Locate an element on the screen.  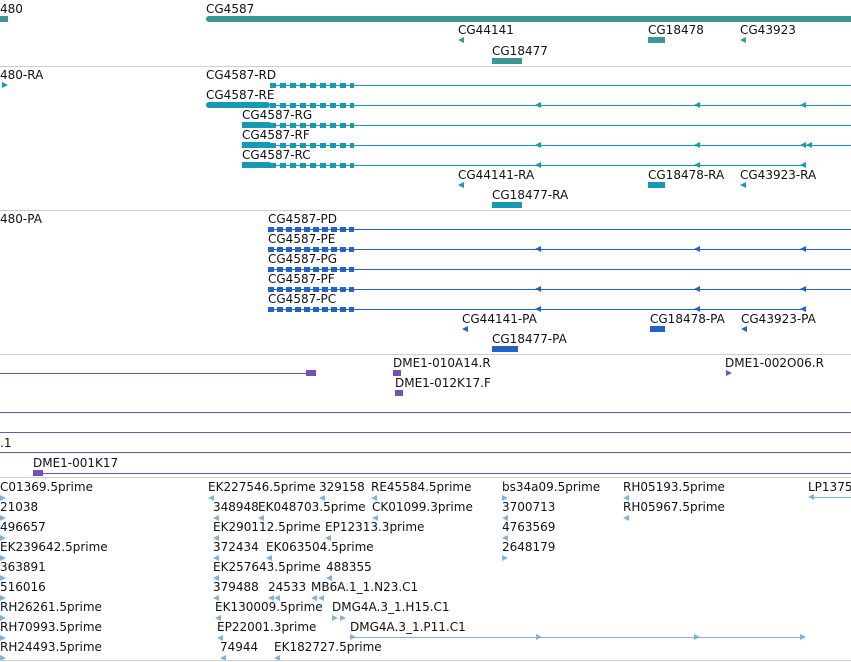
transcript-label: CG4587-RF is located at coordinates (276, 135).